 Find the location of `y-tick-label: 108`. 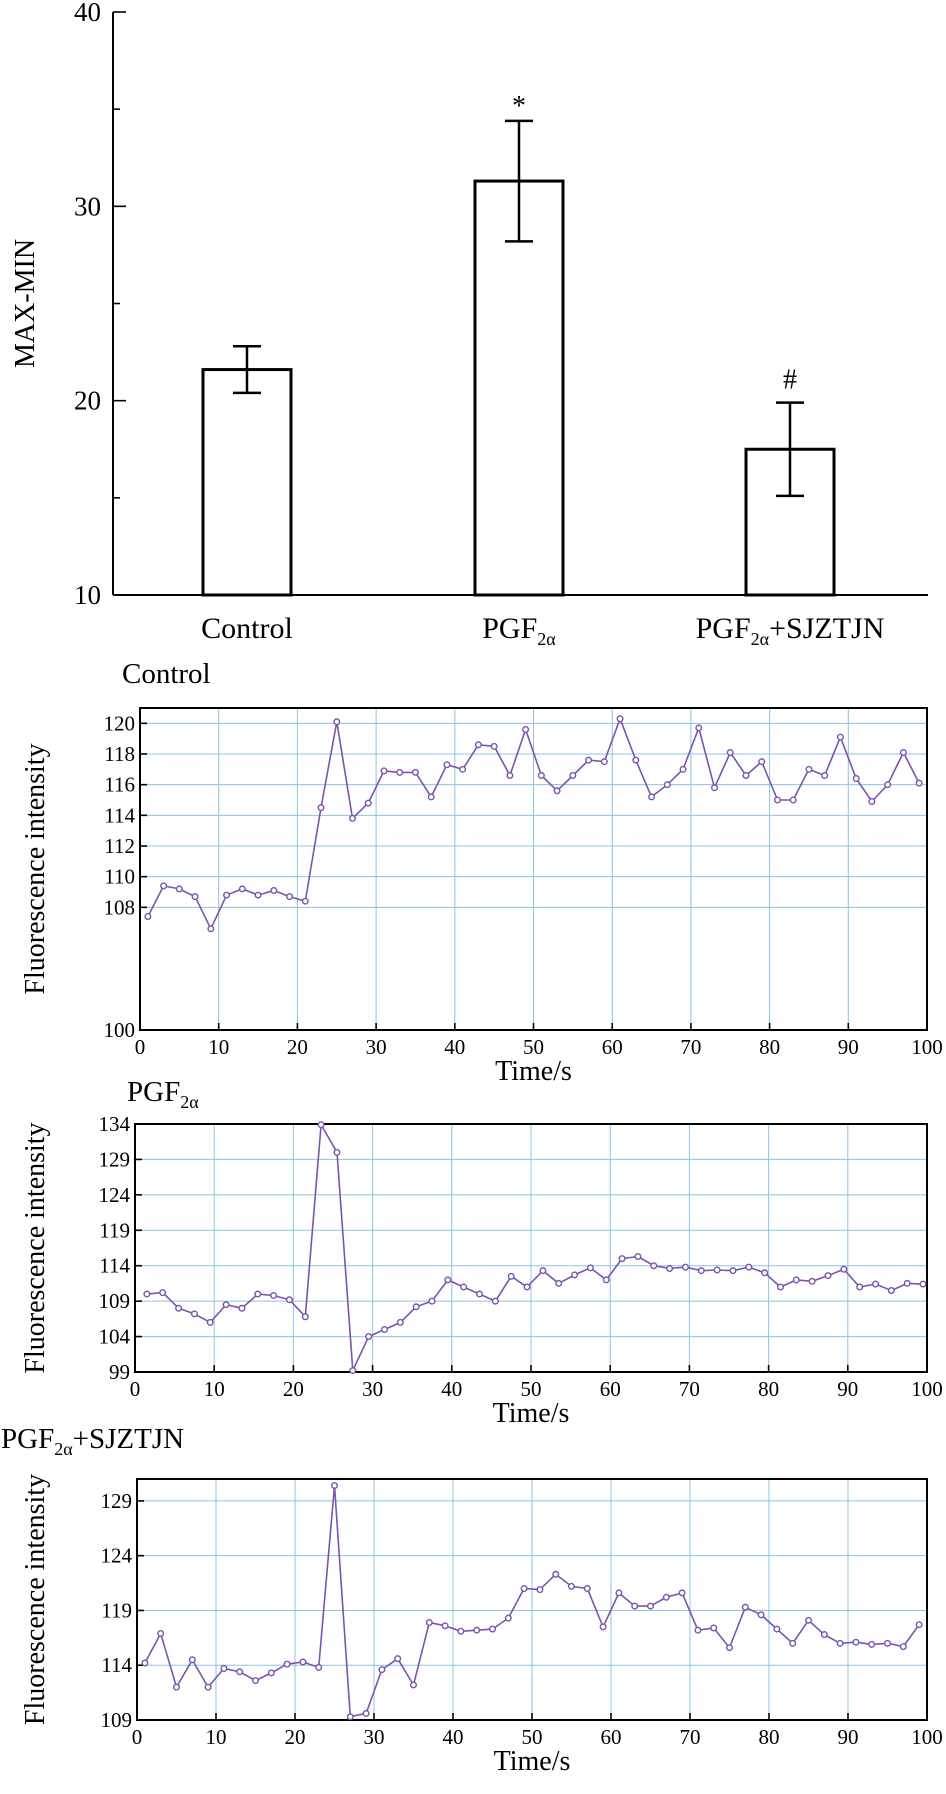

y-tick-label: 108 is located at coordinates (120, 907).